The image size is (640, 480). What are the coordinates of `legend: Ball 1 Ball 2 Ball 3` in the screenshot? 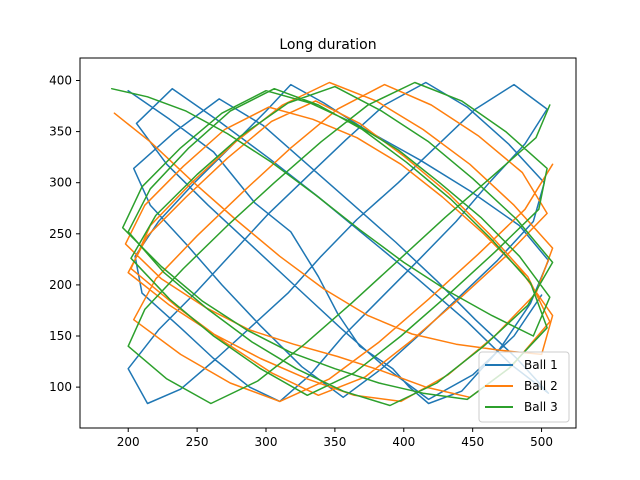 It's located at (524, 387).